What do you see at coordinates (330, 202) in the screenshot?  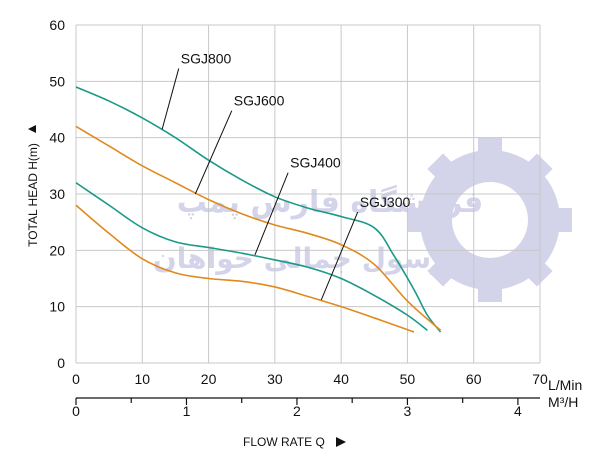 I see `watermark-line-1: فروشگاه فارس پمپ` at bounding box center [330, 202].